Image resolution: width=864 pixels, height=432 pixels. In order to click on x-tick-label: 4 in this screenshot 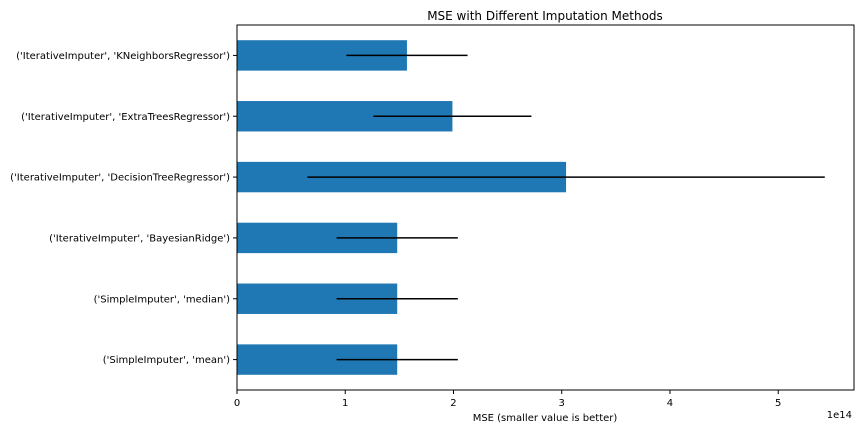, I will do `click(670, 403)`.